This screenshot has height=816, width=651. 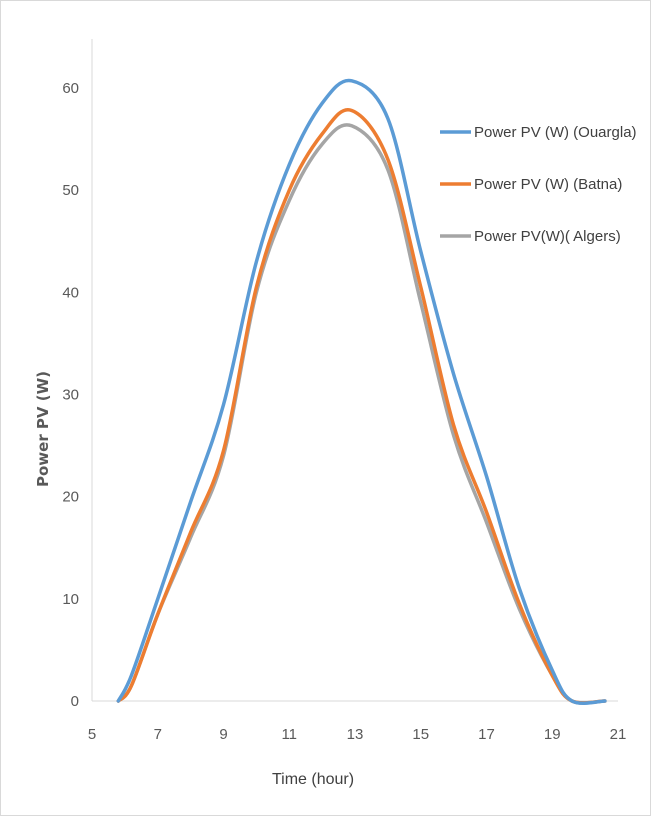 I want to click on y-tick-label: 30, so click(x=70, y=395).